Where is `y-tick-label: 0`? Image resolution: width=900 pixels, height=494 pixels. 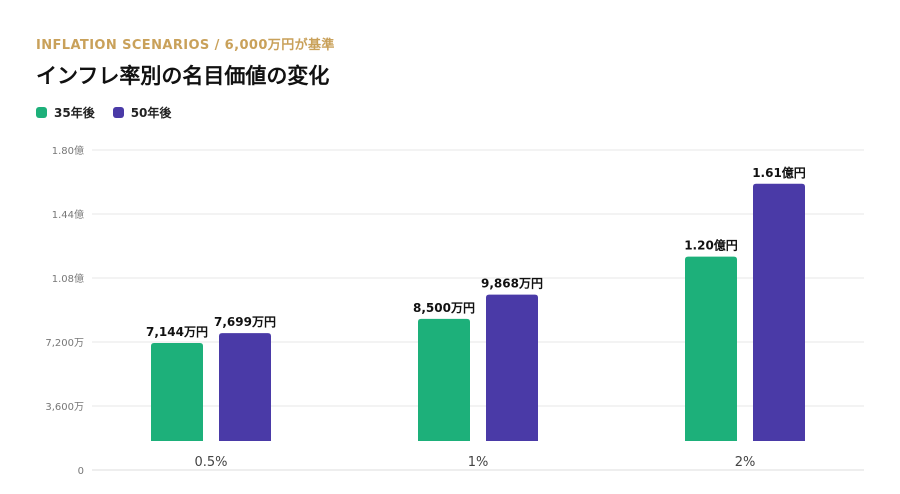
y-tick-label: 0 is located at coordinates (81, 471).